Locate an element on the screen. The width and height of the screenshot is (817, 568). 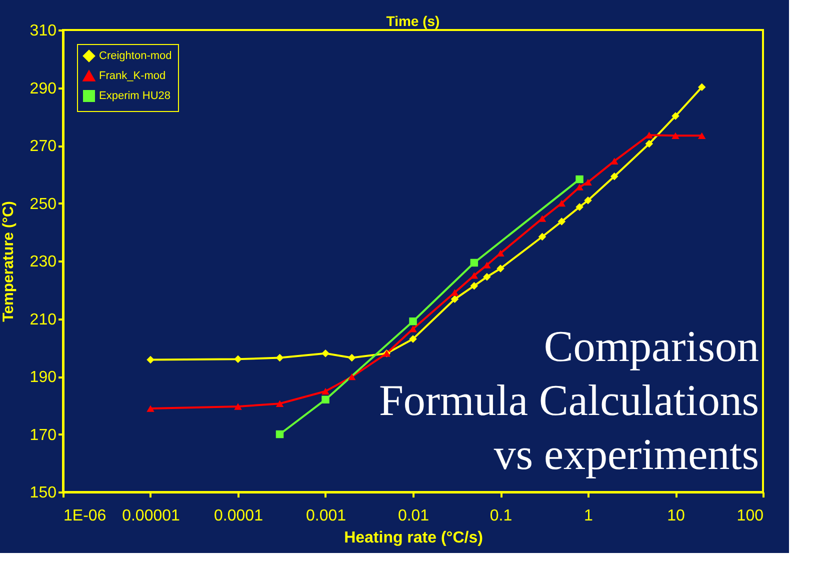
y-tick-label: 190 is located at coordinates (43, 377).